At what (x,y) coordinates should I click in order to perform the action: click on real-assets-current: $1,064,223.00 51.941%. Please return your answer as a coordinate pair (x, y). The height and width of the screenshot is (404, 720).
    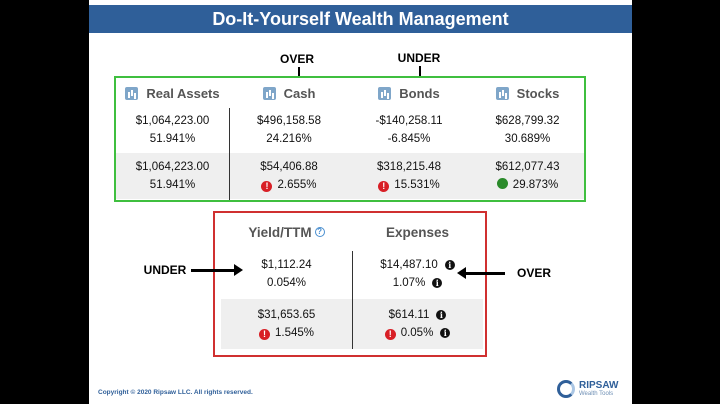
    Looking at the image, I should click on (172, 130).